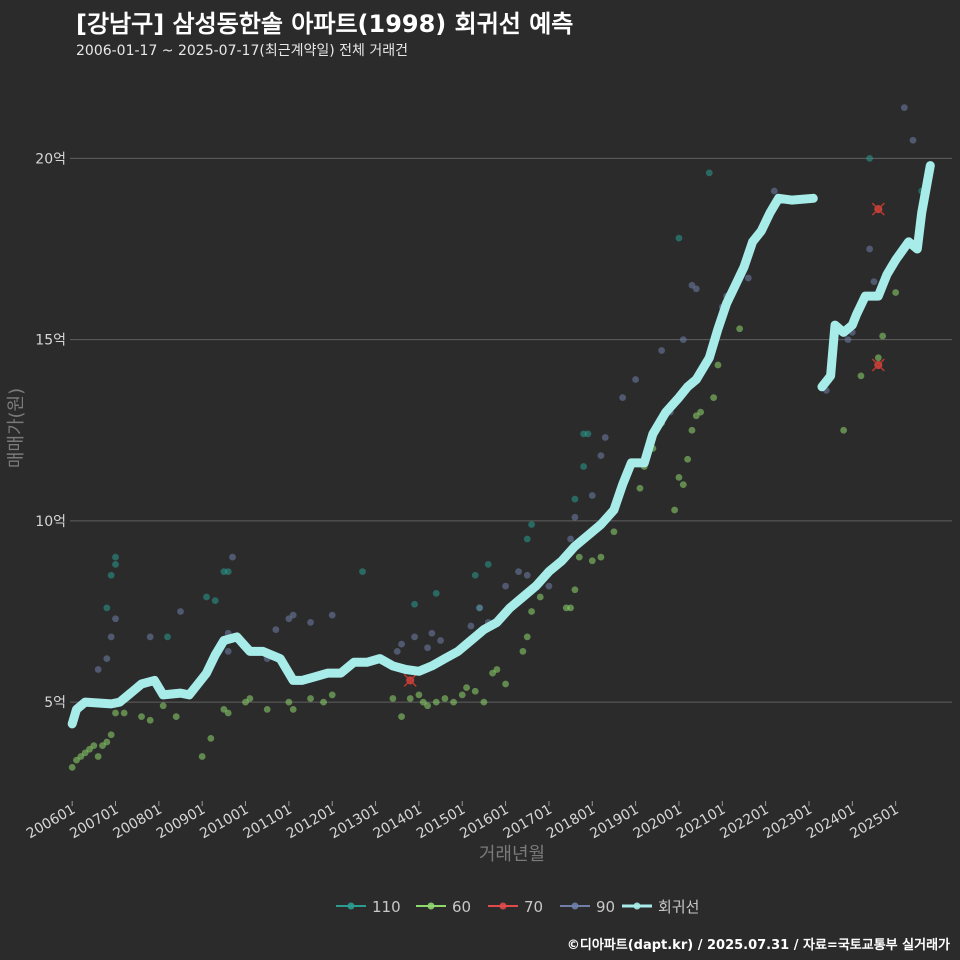 Image resolution: width=960 pixels, height=960 pixels. I want to click on x-tick-label: 200801, so click(138, 822).